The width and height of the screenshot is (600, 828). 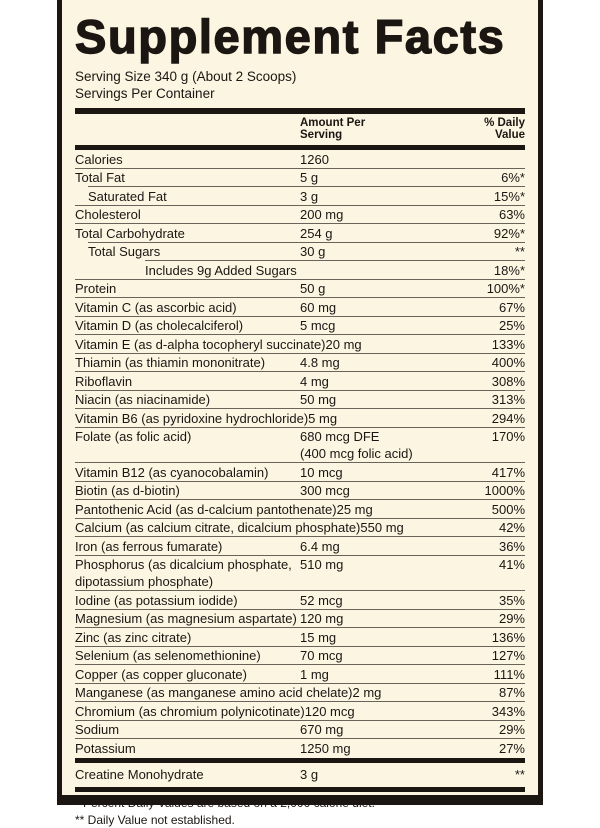 I want to click on nutrient-name: Cholesterol, so click(x=187, y=214).